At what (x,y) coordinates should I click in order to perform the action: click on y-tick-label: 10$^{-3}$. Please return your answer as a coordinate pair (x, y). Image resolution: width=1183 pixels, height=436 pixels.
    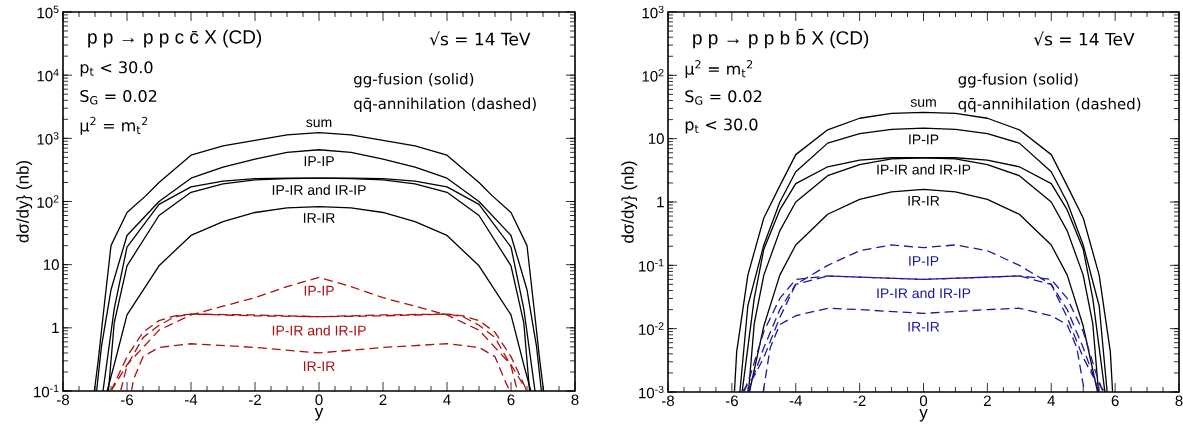
    Looking at the image, I should click on (651, 392).